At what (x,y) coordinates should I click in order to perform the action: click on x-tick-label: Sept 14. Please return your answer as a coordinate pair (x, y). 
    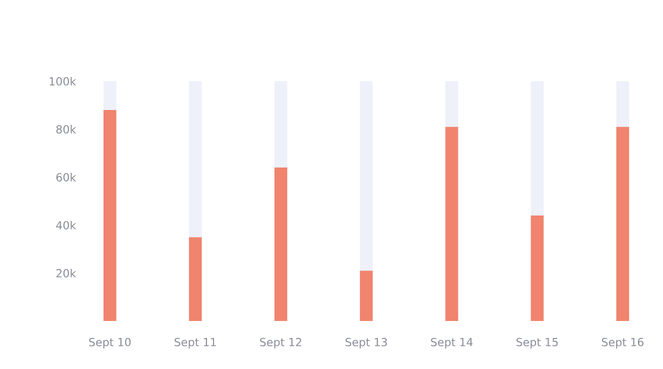
    Looking at the image, I should click on (452, 343).